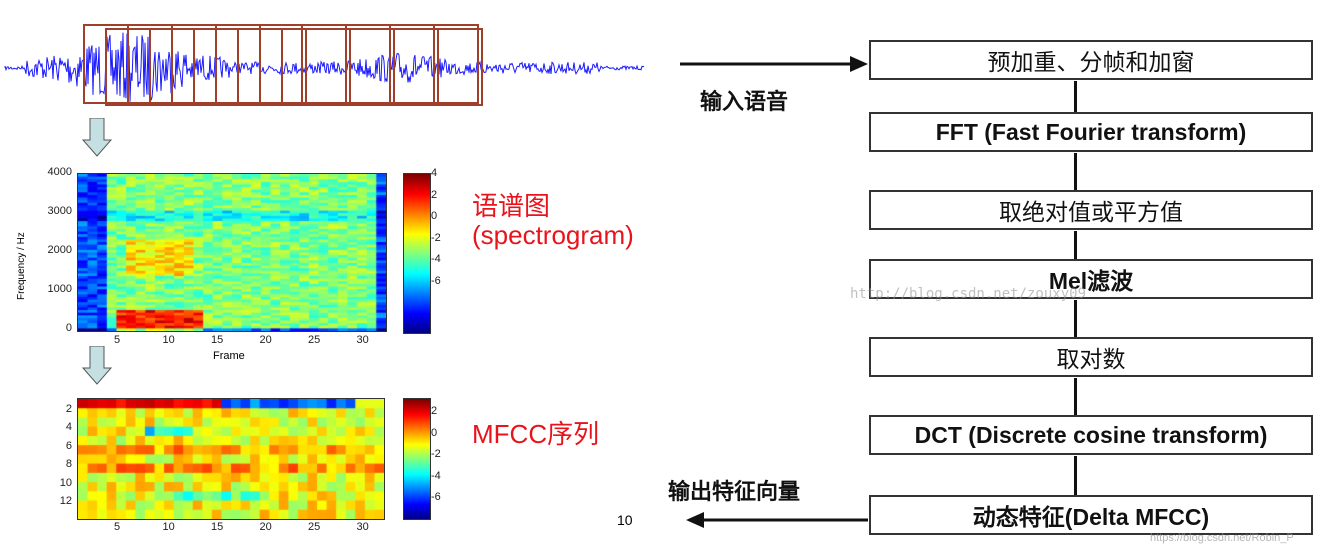  What do you see at coordinates (232, 252) in the screenshot?
I see `spectrogram-heatmap` at bounding box center [232, 252].